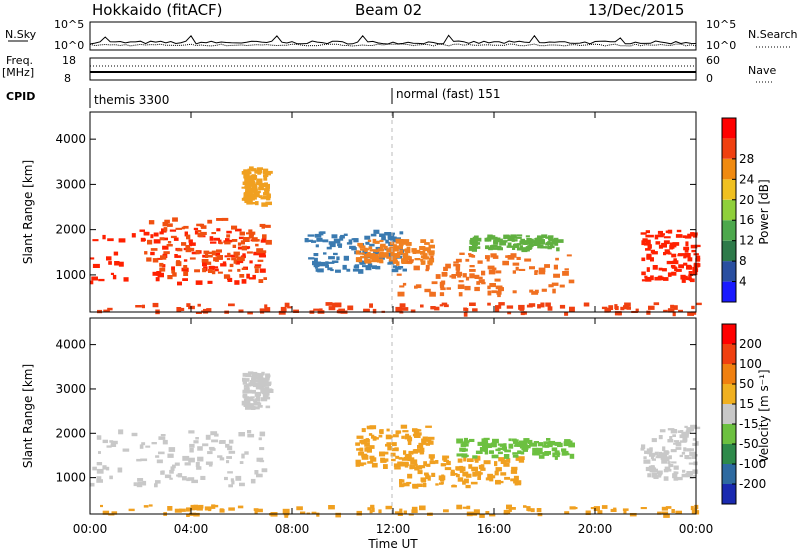  I want to click on power-colorbar-swatch, so click(729, 251).